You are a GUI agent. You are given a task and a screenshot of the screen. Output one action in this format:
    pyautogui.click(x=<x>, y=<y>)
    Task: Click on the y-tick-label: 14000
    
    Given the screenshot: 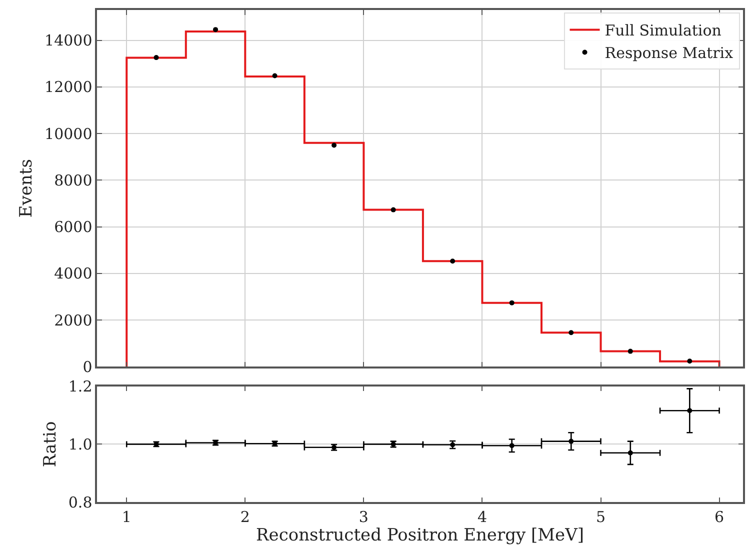 What is the action you would take?
    pyautogui.click(x=68, y=41)
    